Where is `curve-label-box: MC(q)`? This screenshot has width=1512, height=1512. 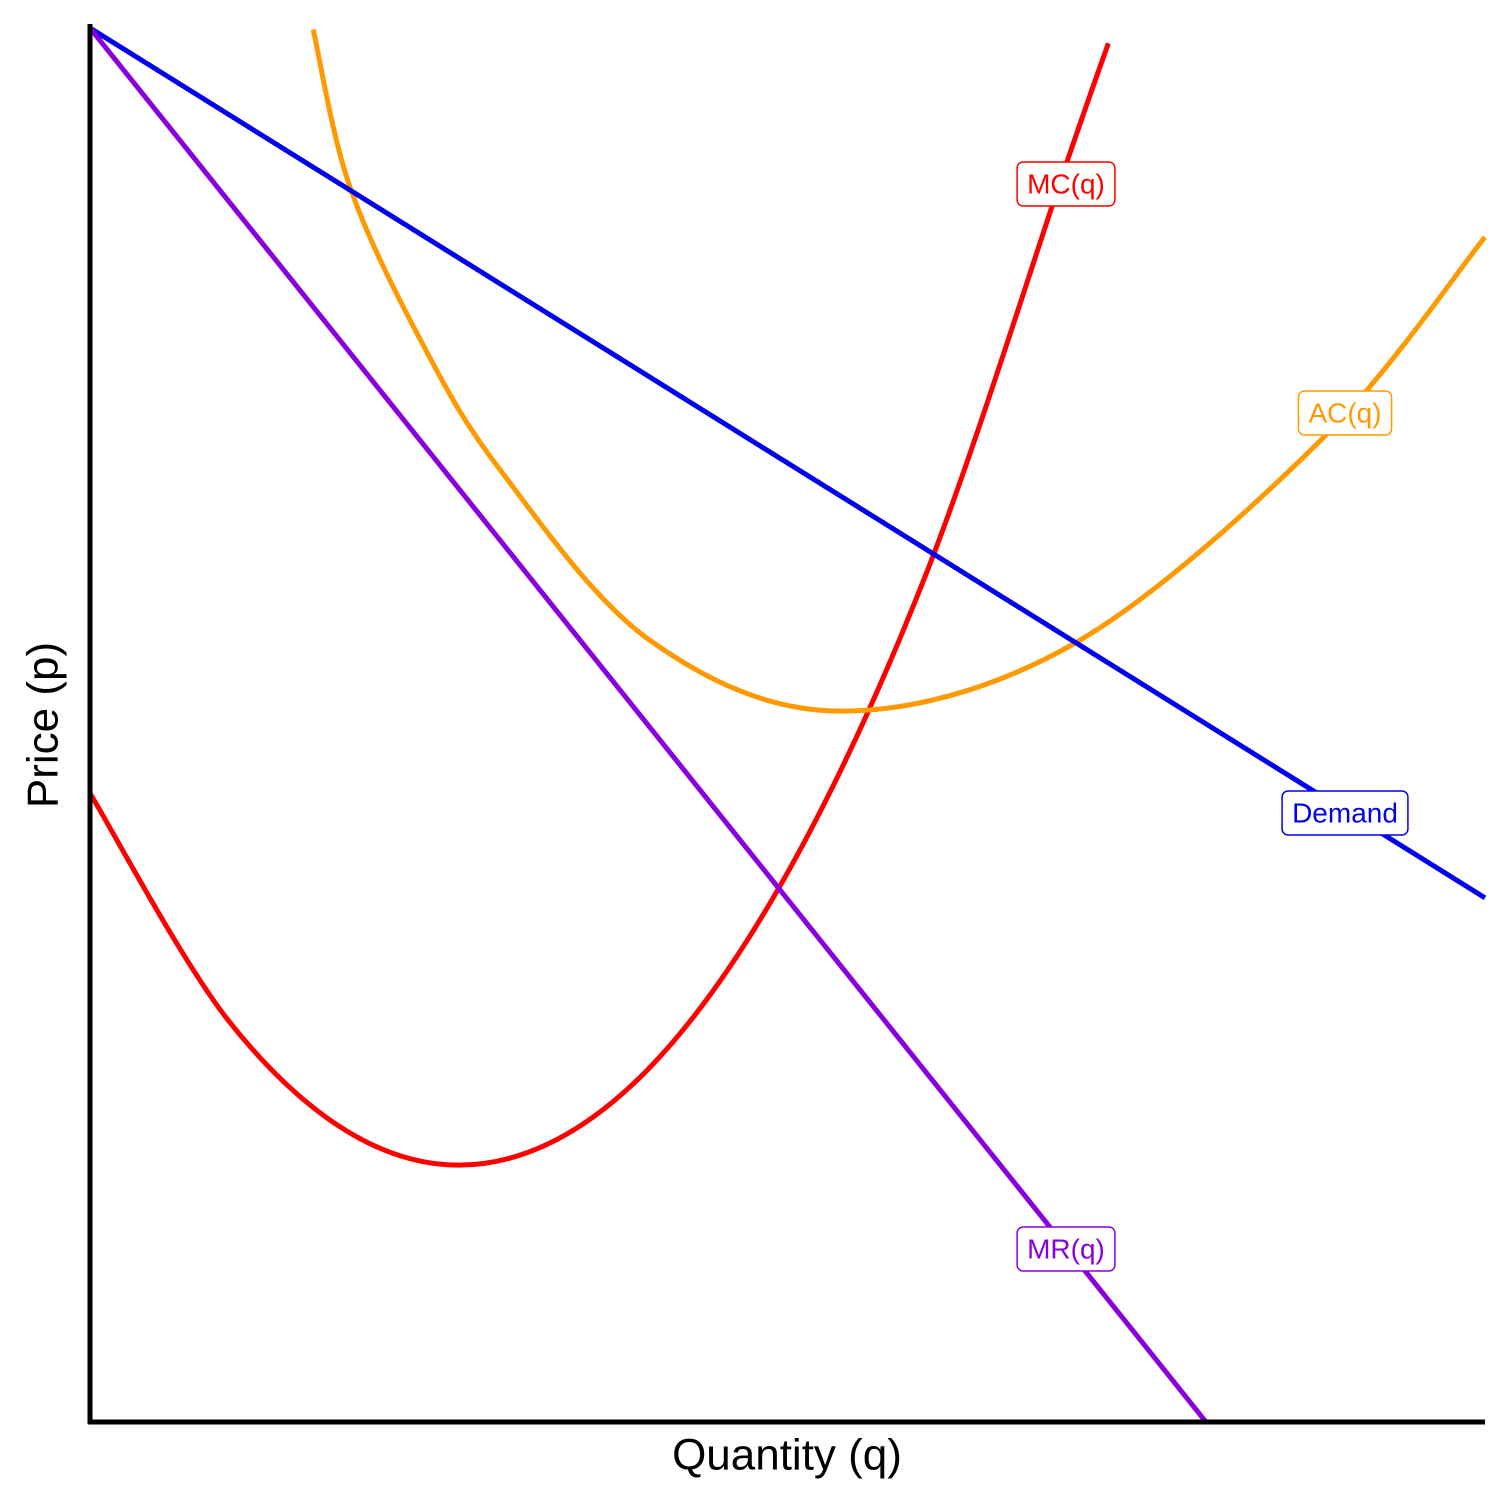 curve-label-box: MC(q) is located at coordinates (1066, 184).